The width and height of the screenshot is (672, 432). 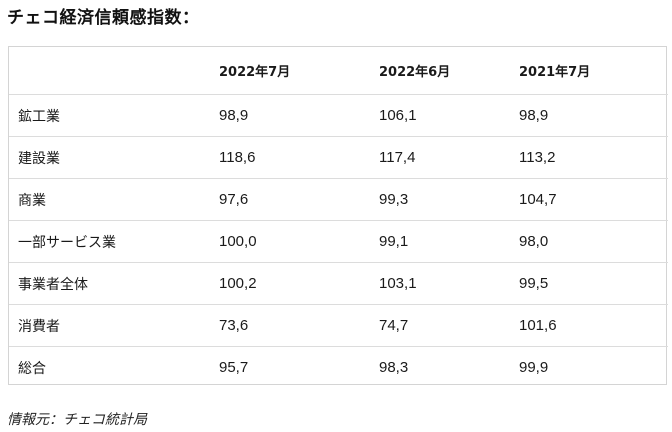 I want to click on cell-value: 104,7, so click(x=588, y=199).